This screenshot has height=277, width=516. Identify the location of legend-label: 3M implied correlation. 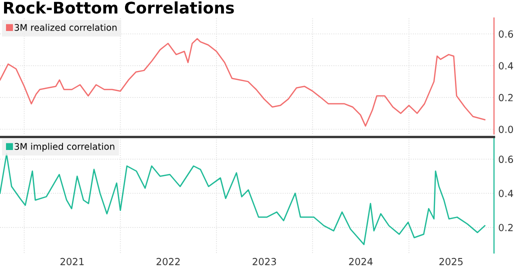
(64, 147).